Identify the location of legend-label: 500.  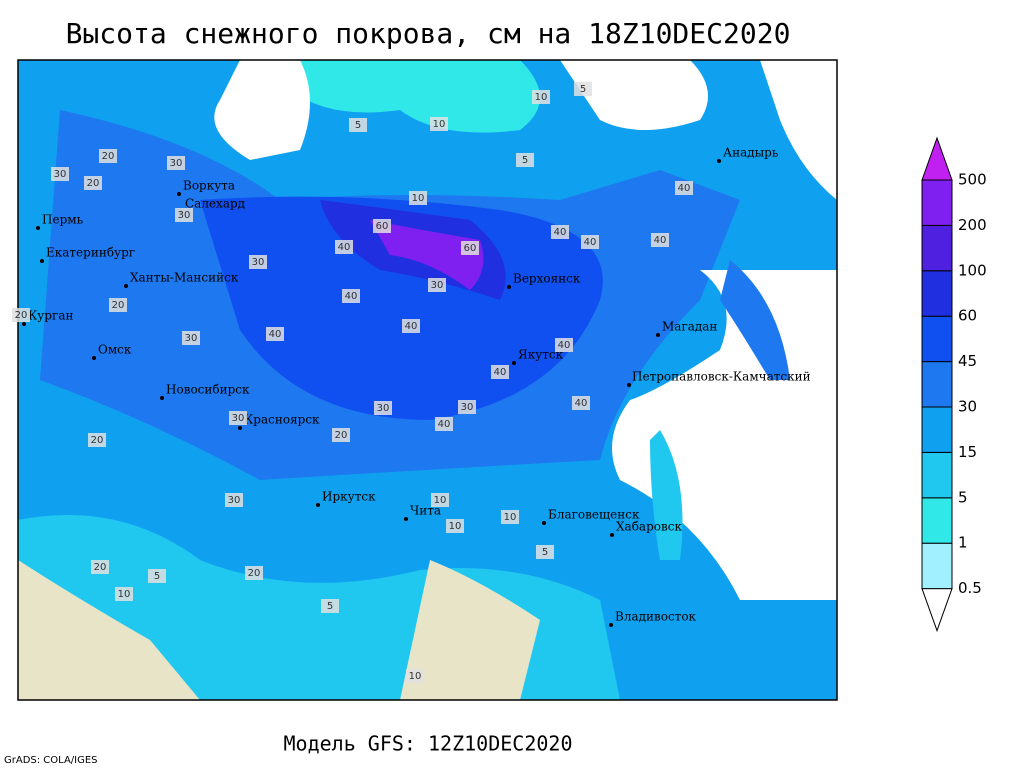
(972, 180).